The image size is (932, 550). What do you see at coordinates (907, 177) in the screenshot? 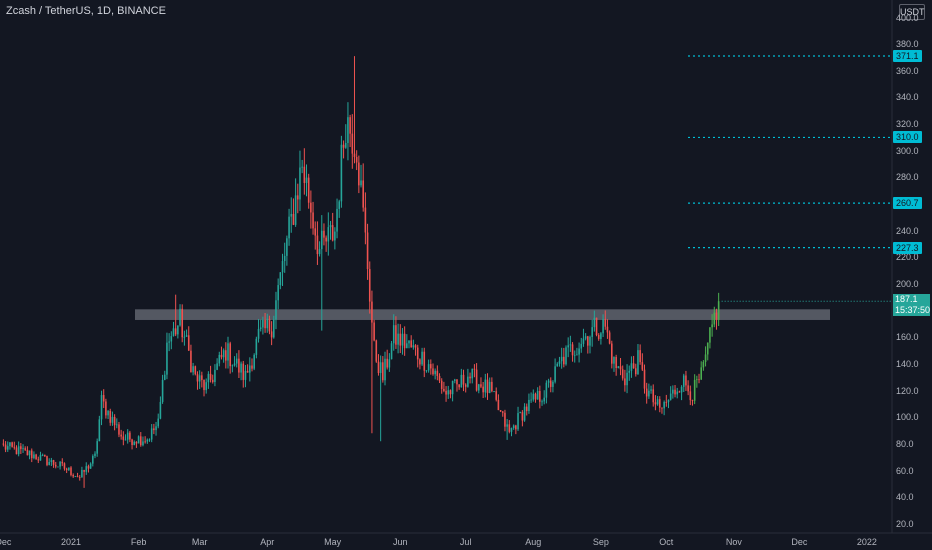
I see `price-tick-label: 280.0` at bounding box center [907, 177].